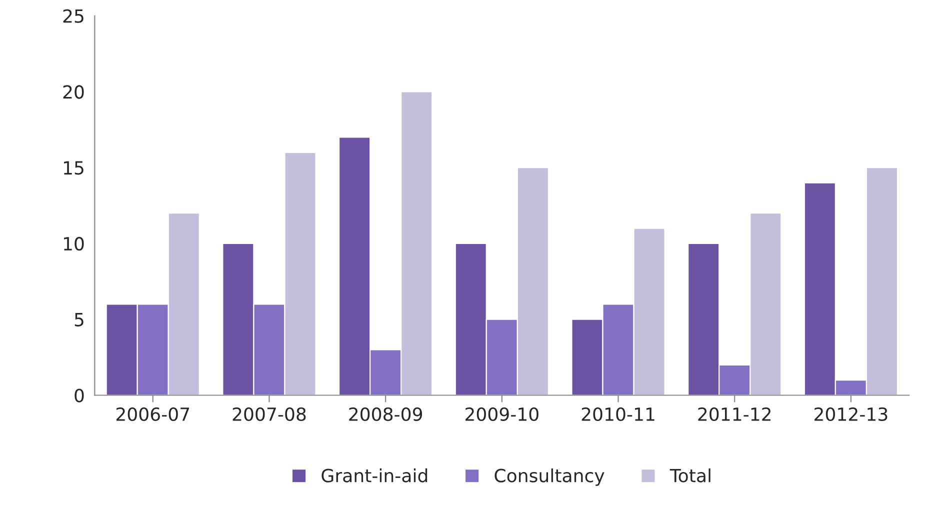 This screenshot has width=947, height=527. Describe the element at coordinates (549, 477) in the screenshot. I see `legend-label: Consultancy` at that location.